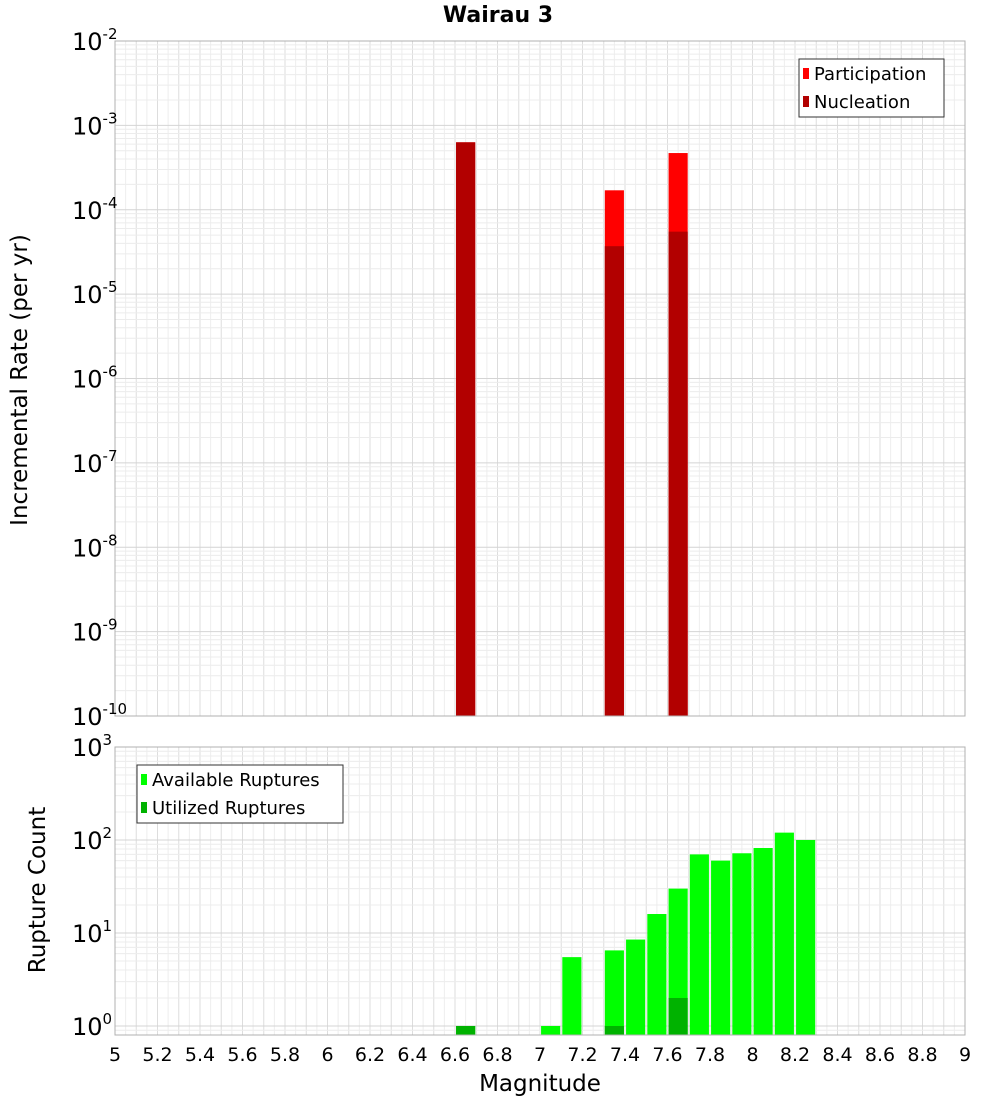  I want to click on magnitude-tick-label: 6, so click(327, 1055).